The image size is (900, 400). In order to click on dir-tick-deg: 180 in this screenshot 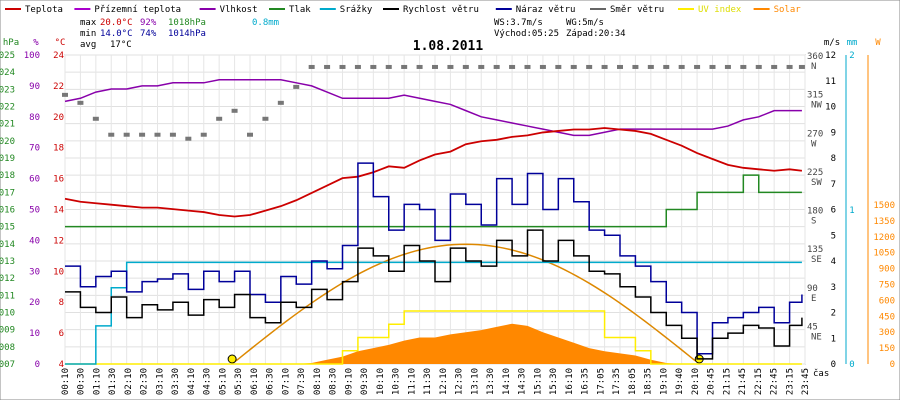, I will do `click(815, 212)`.